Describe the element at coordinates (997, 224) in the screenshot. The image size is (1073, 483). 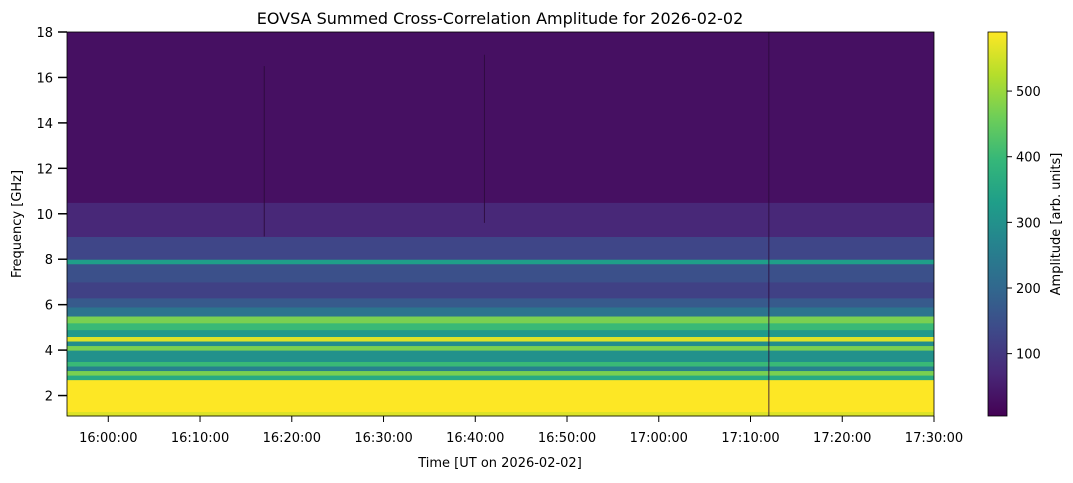
I see `colorbar` at that location.